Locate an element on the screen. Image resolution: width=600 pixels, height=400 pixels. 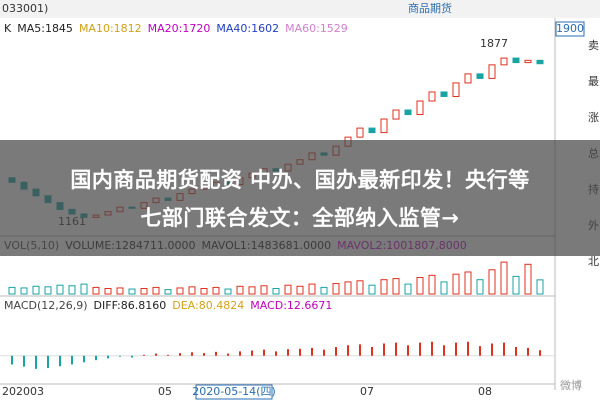
indicator-label: MACD:12.6671 is located at coordinates (291, 305).